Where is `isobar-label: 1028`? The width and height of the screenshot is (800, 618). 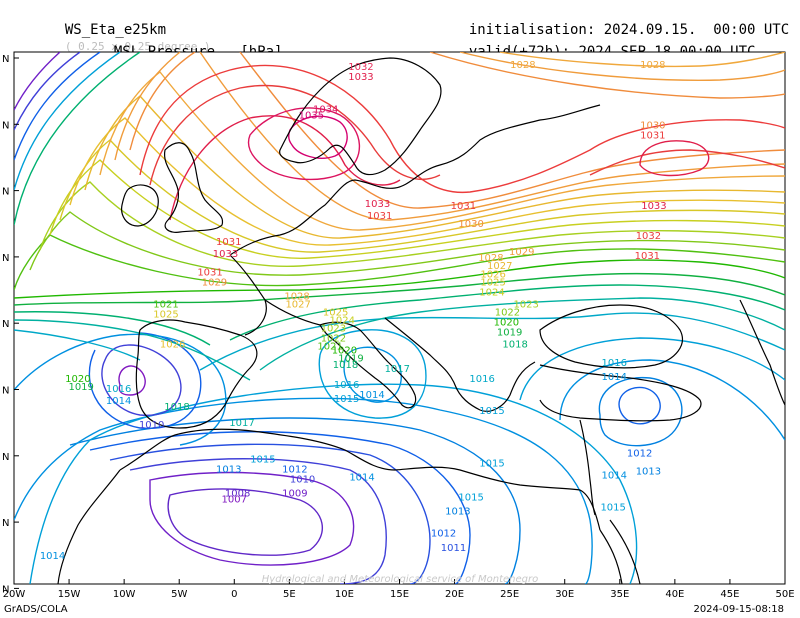
isobar-label: 1028 is located at coordinates (652, 65).